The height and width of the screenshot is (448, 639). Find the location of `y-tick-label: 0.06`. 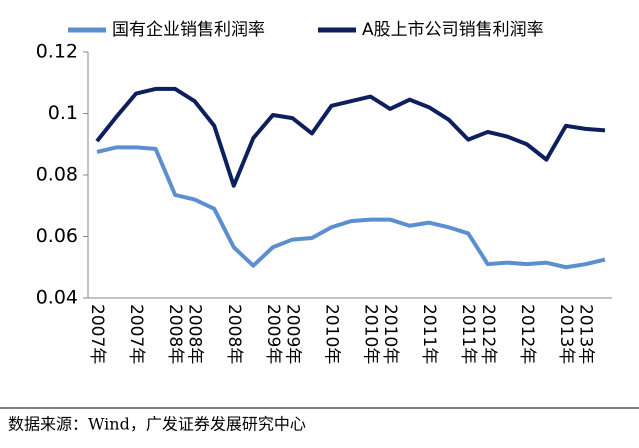

y-tick-label: 0.06 is located at coordinates (57, 236).